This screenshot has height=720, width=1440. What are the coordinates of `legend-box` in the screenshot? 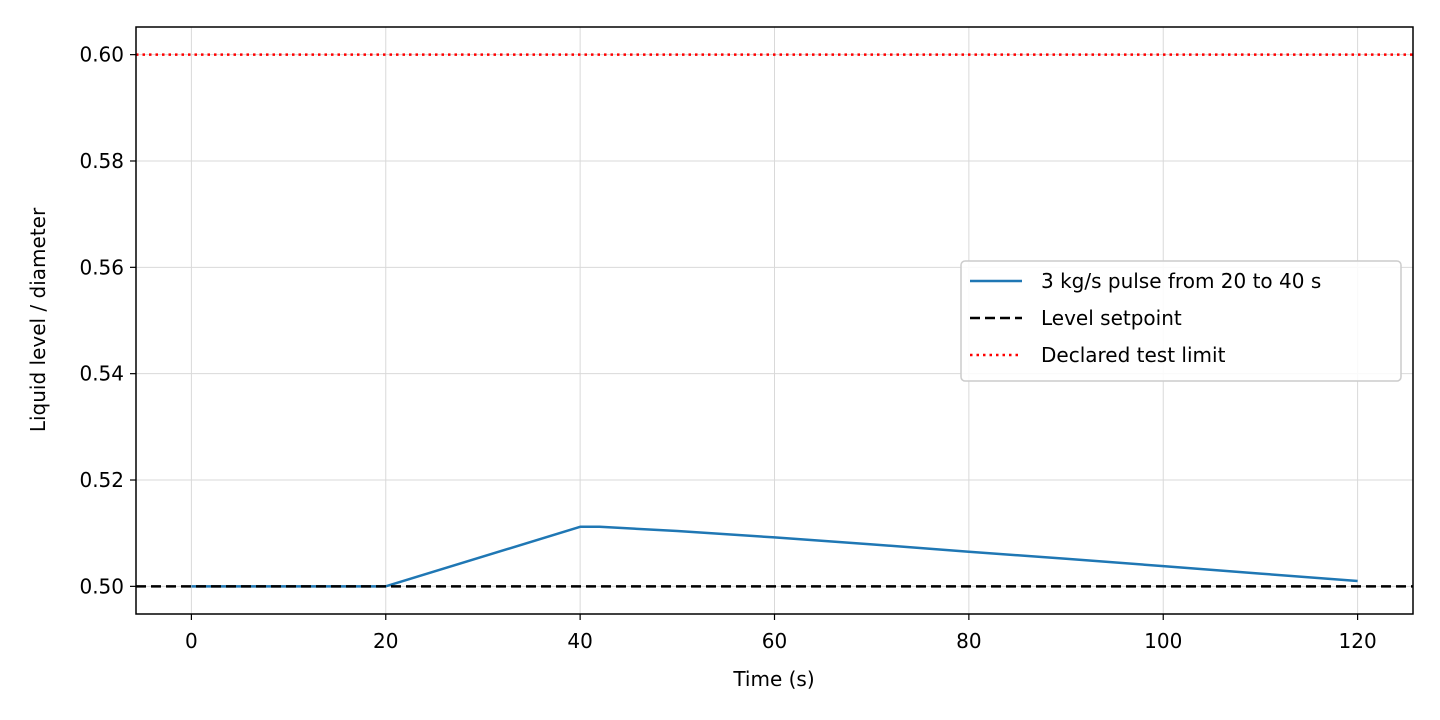 It's located at (1181, 321).